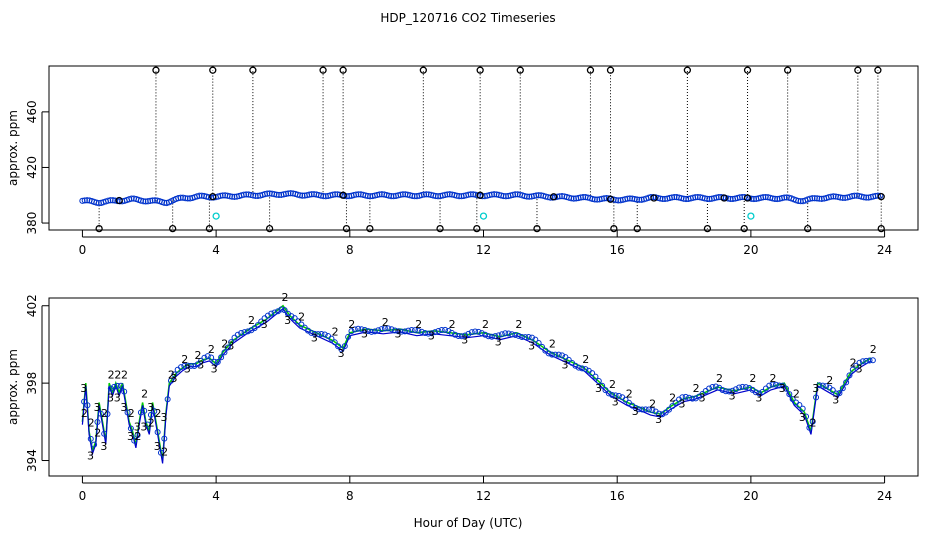 This screenshot has height=540, width=936. Describe the element at coordinates (209, 228) in the screenshot. I see `spike-point-low` at that location.